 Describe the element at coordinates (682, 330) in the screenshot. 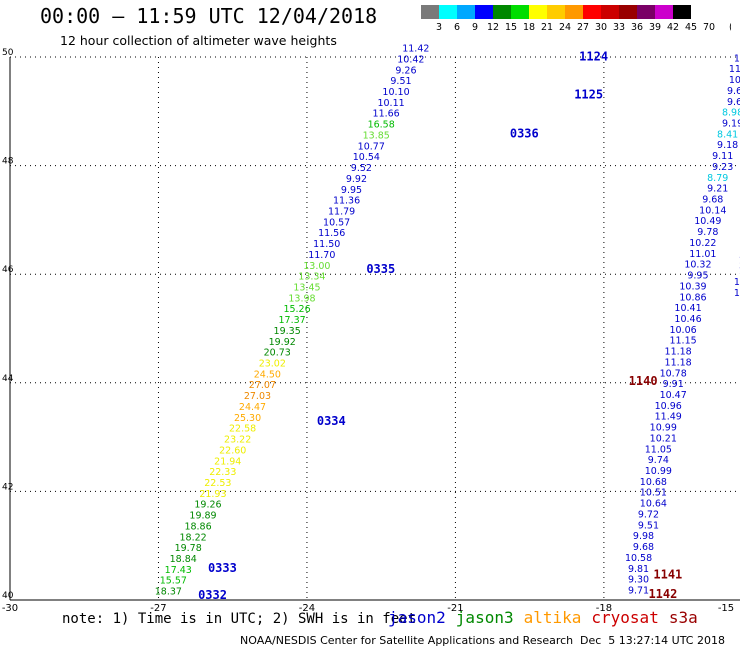

I see `swh-data-label: 10.06` at that location.